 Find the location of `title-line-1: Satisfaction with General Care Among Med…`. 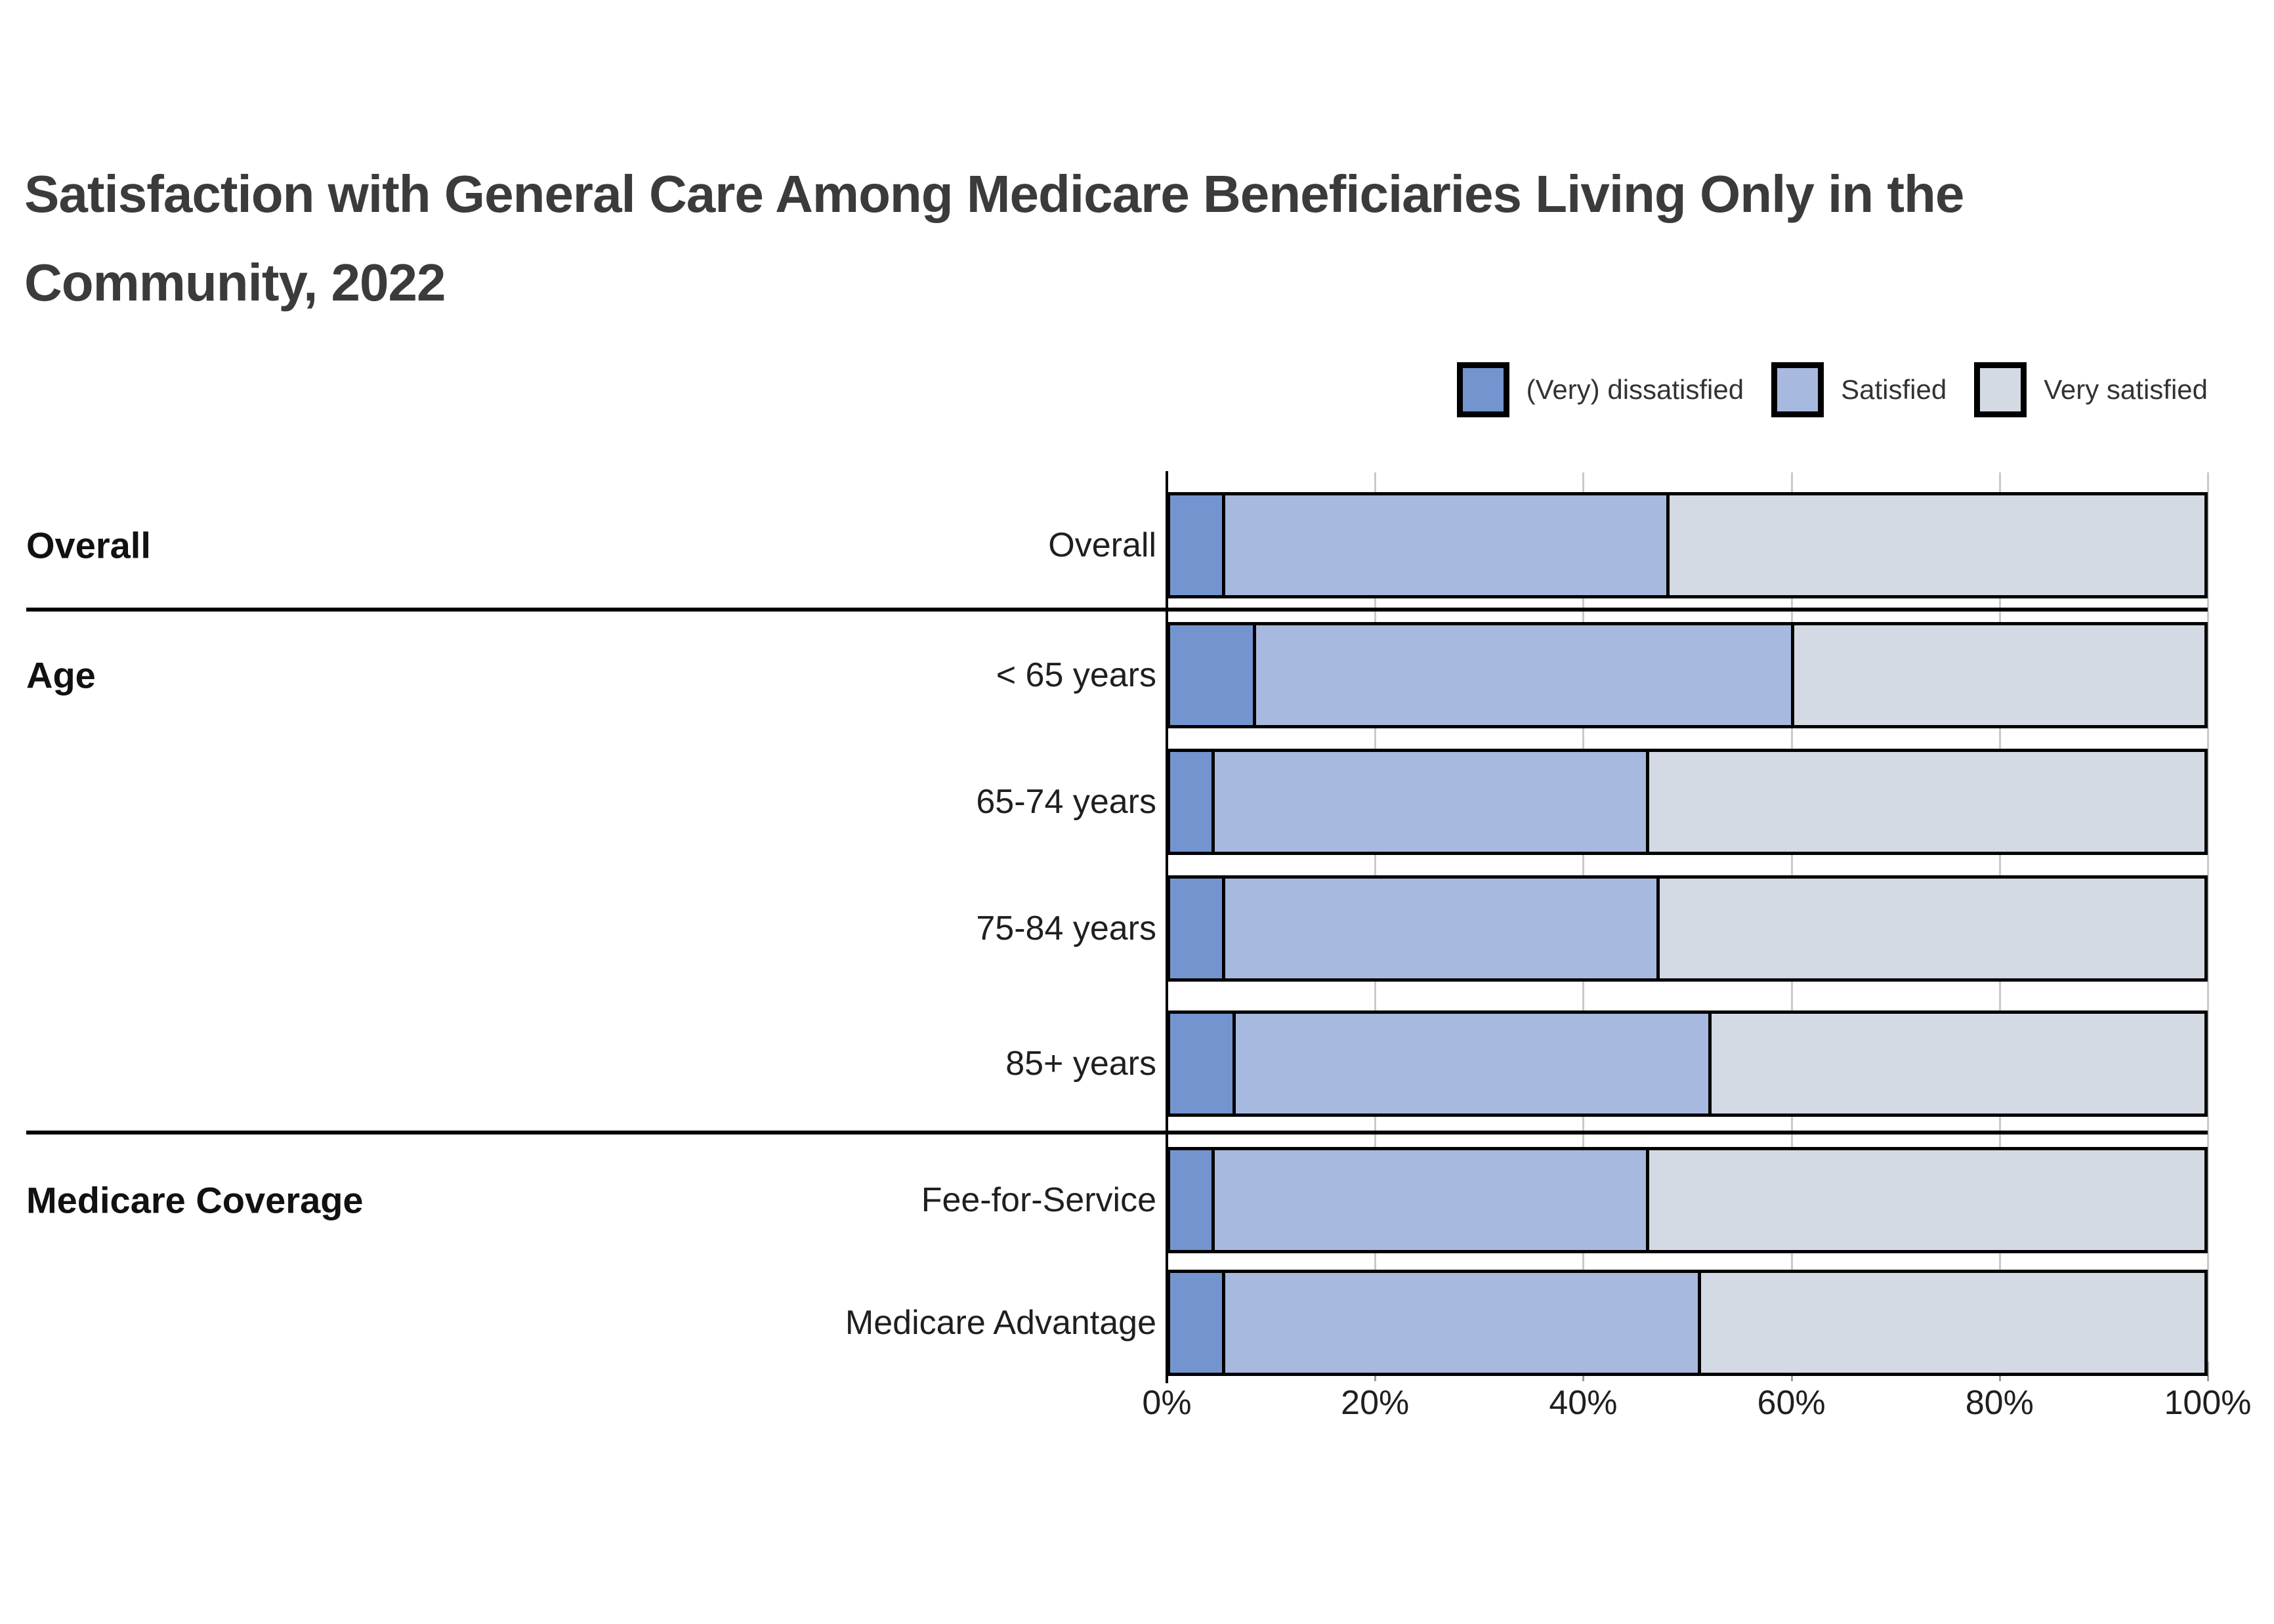

title-line-1: Satisfaction with General Care Among Med… is located at coordinates (994, 194).